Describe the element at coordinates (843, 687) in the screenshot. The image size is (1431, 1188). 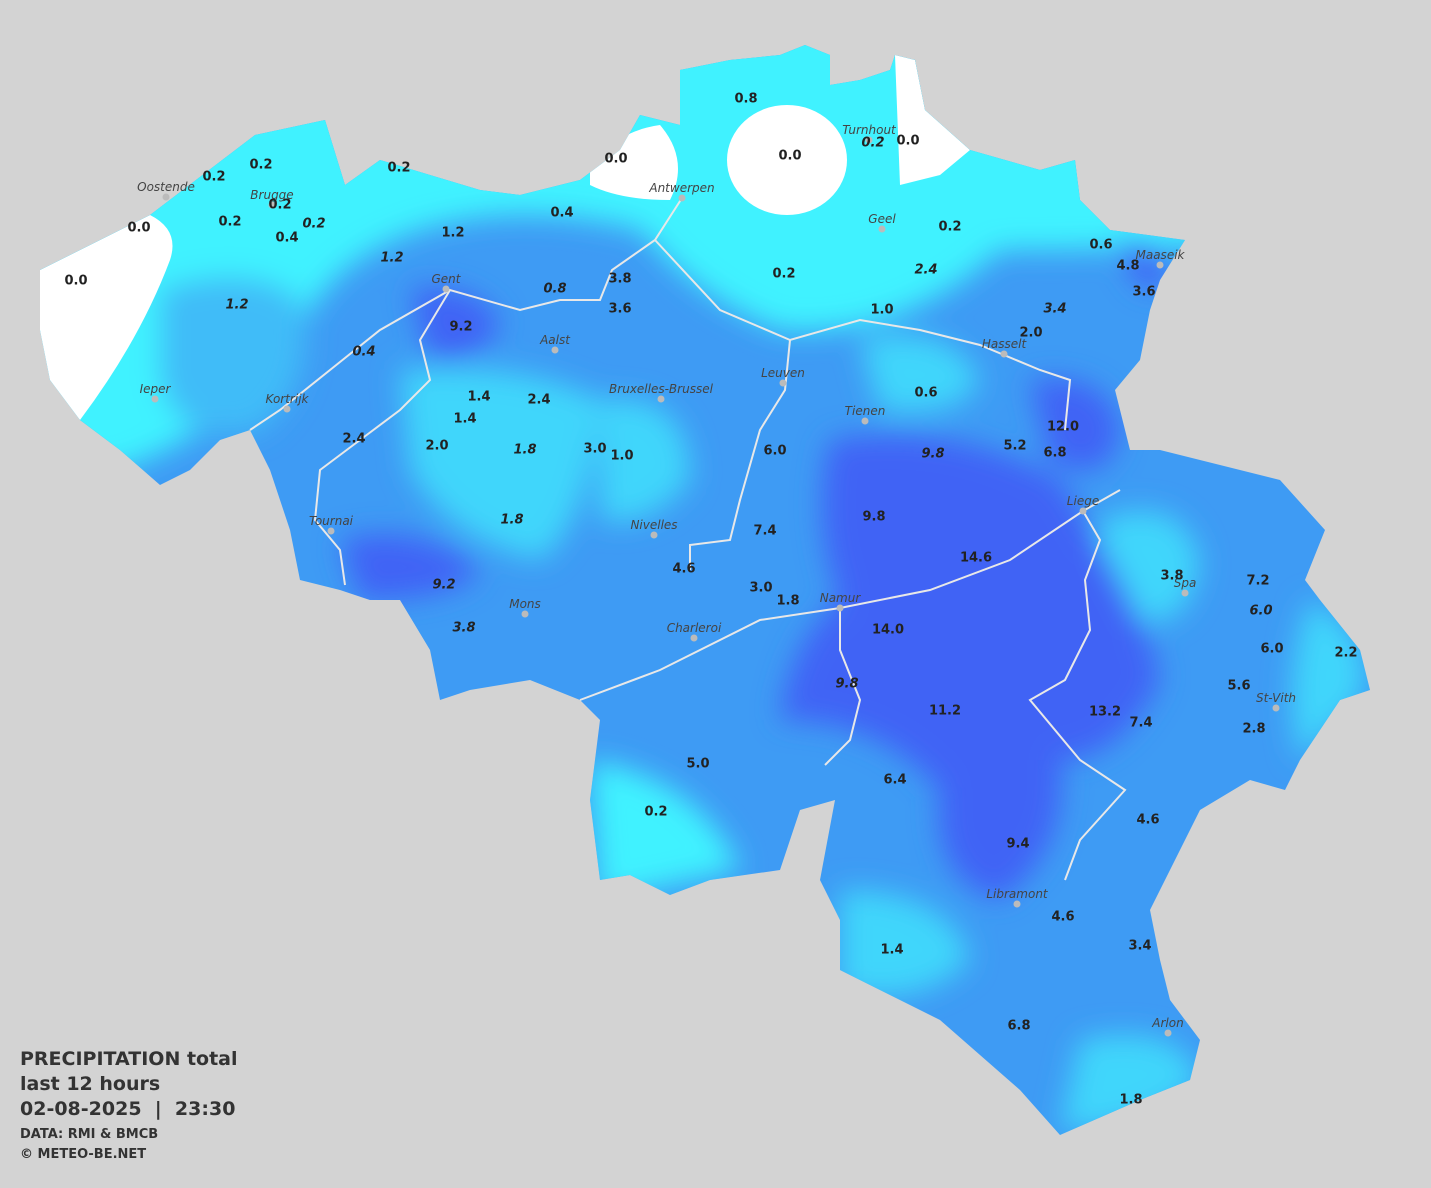
I see `river-meuse-south` at that location.